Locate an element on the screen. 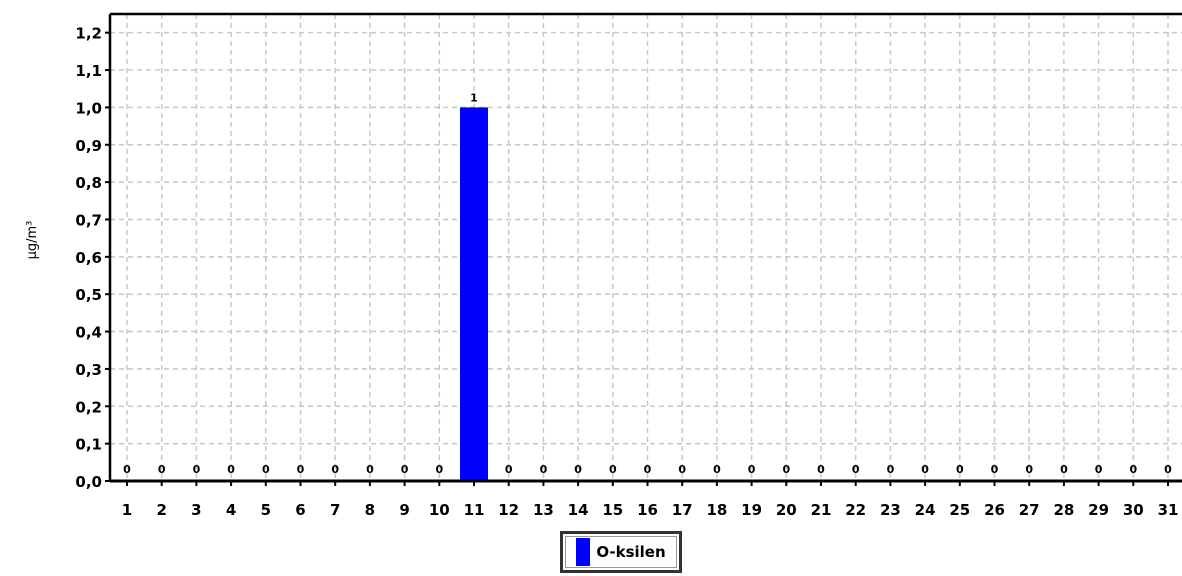 This screenshot has height=576, width=1182. x-tick-label: 27 is located at coordinates (1029, 510).